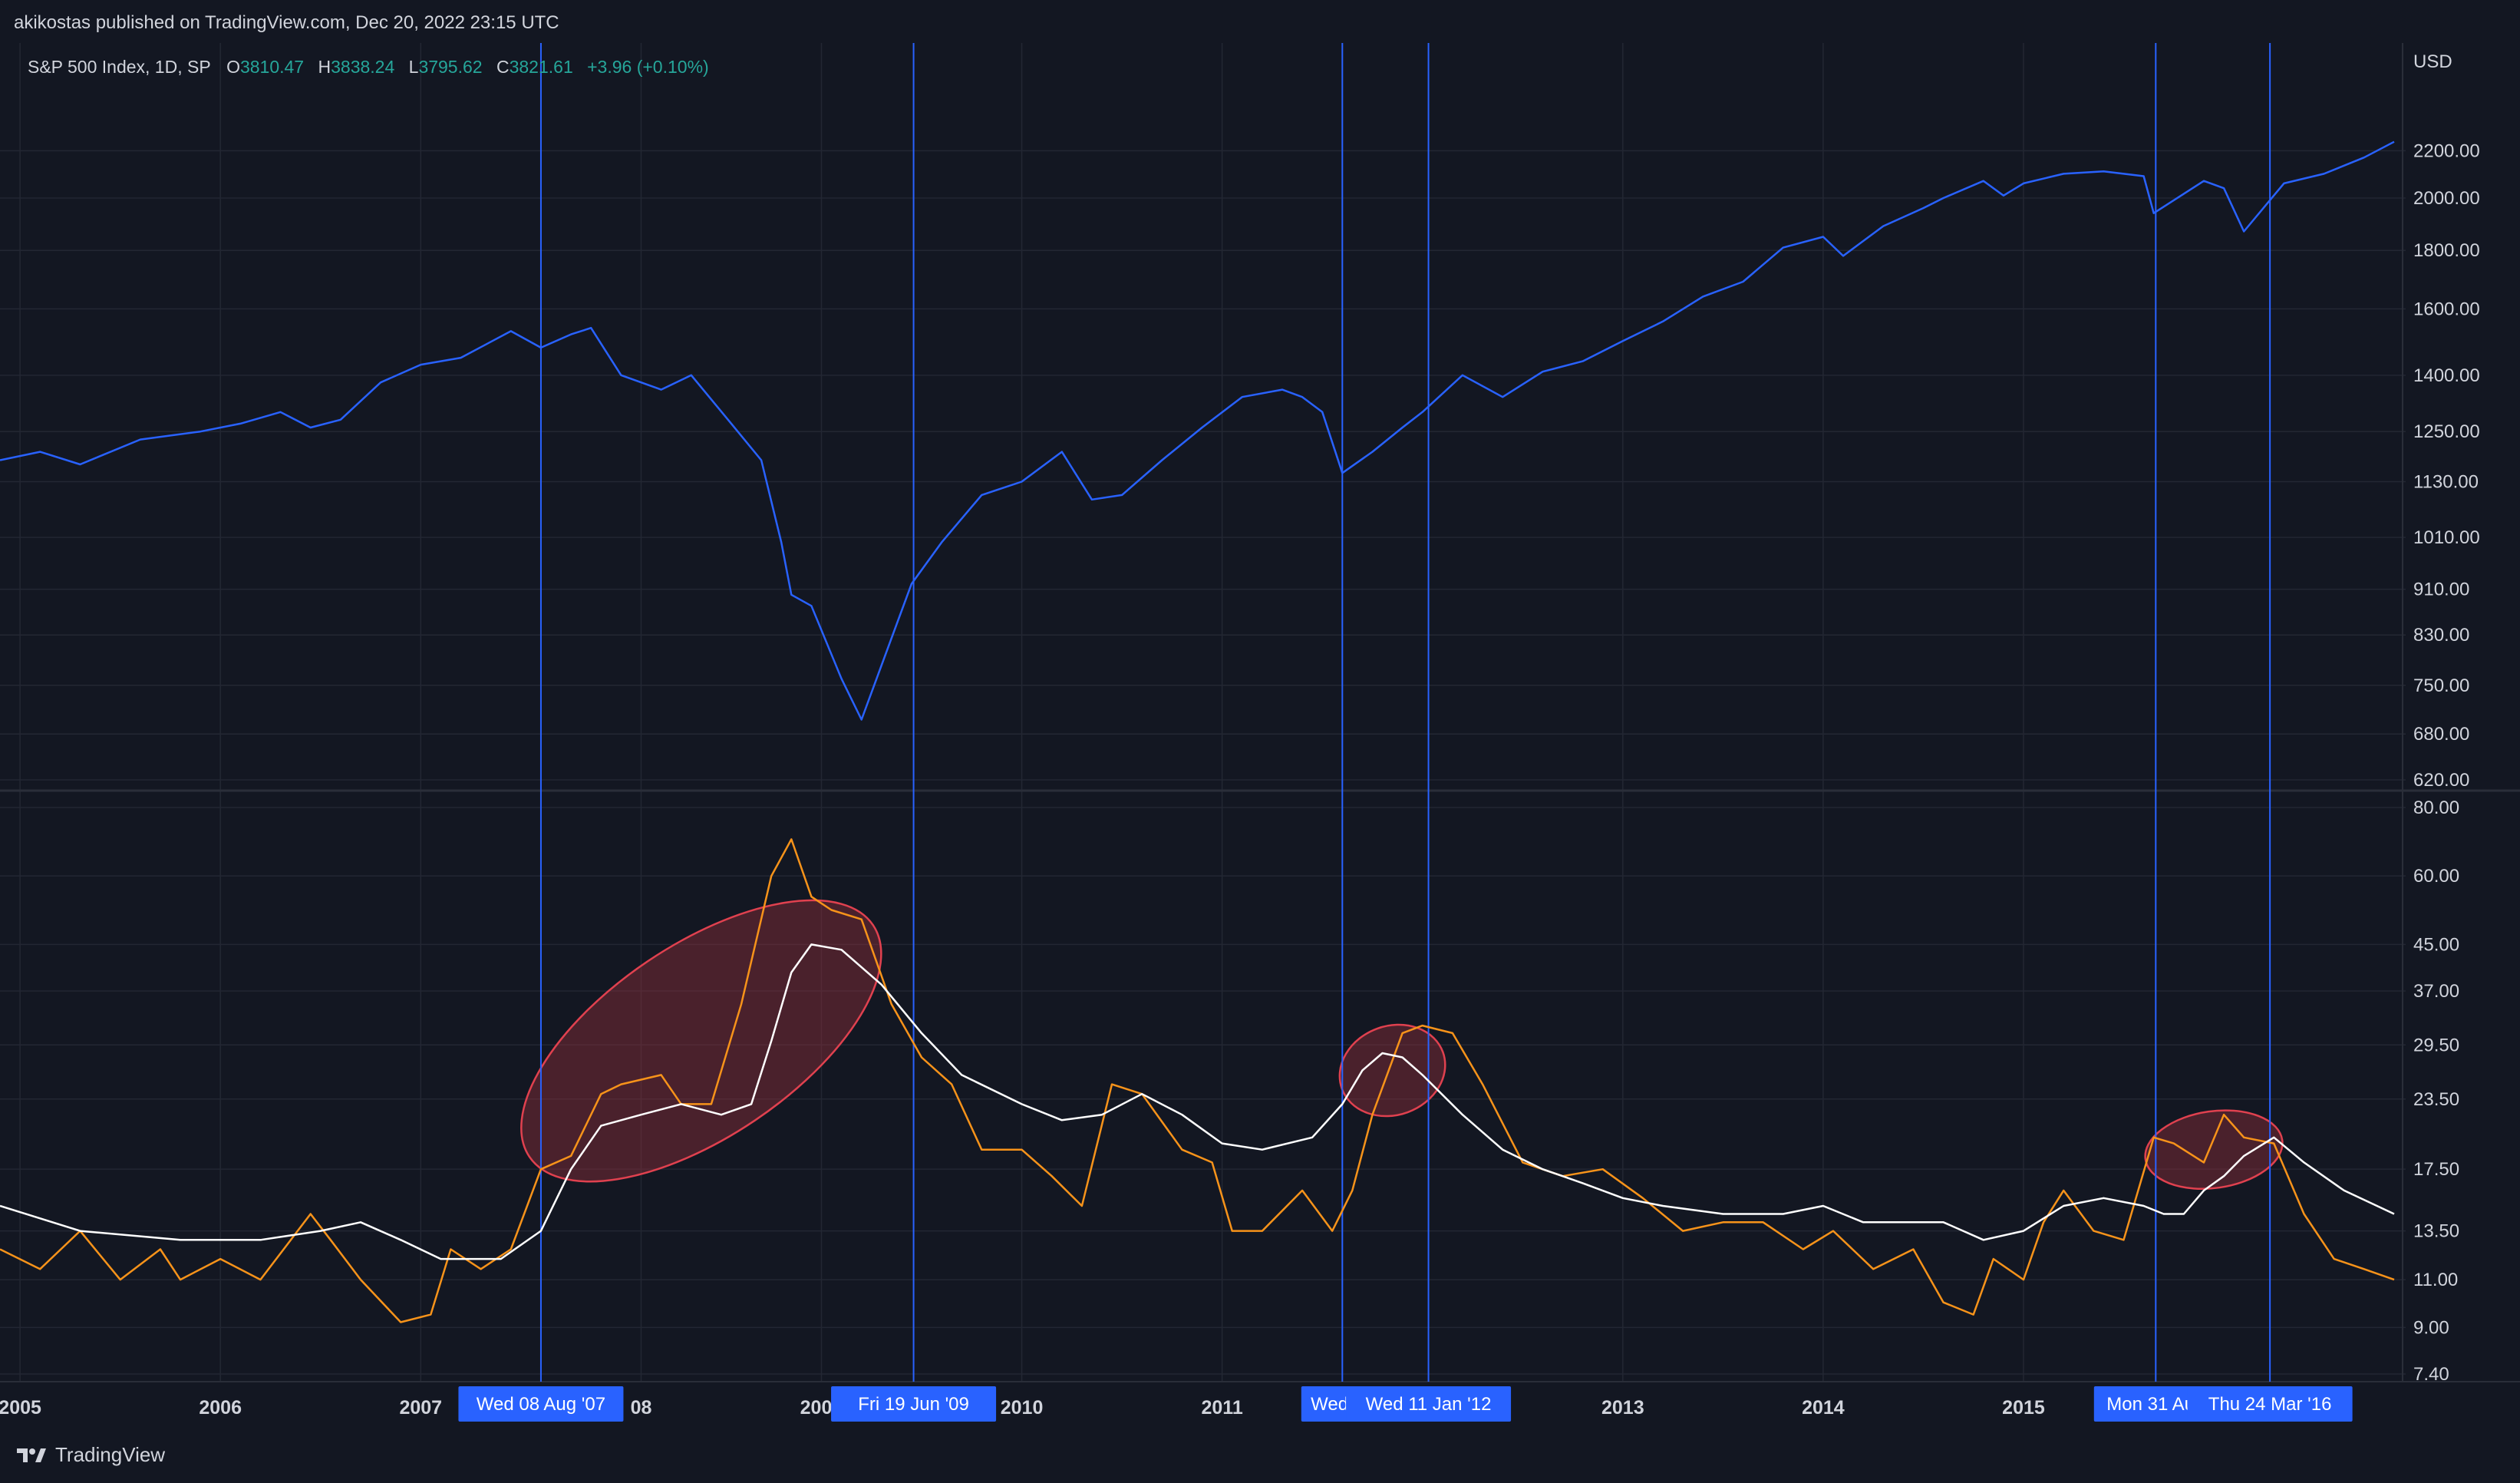 The height and width of the screenshot is (1483, 2520). Describe the element at coordinates (1222, 1408) in the screenshot. I see `x-tick: 2011` at that location.